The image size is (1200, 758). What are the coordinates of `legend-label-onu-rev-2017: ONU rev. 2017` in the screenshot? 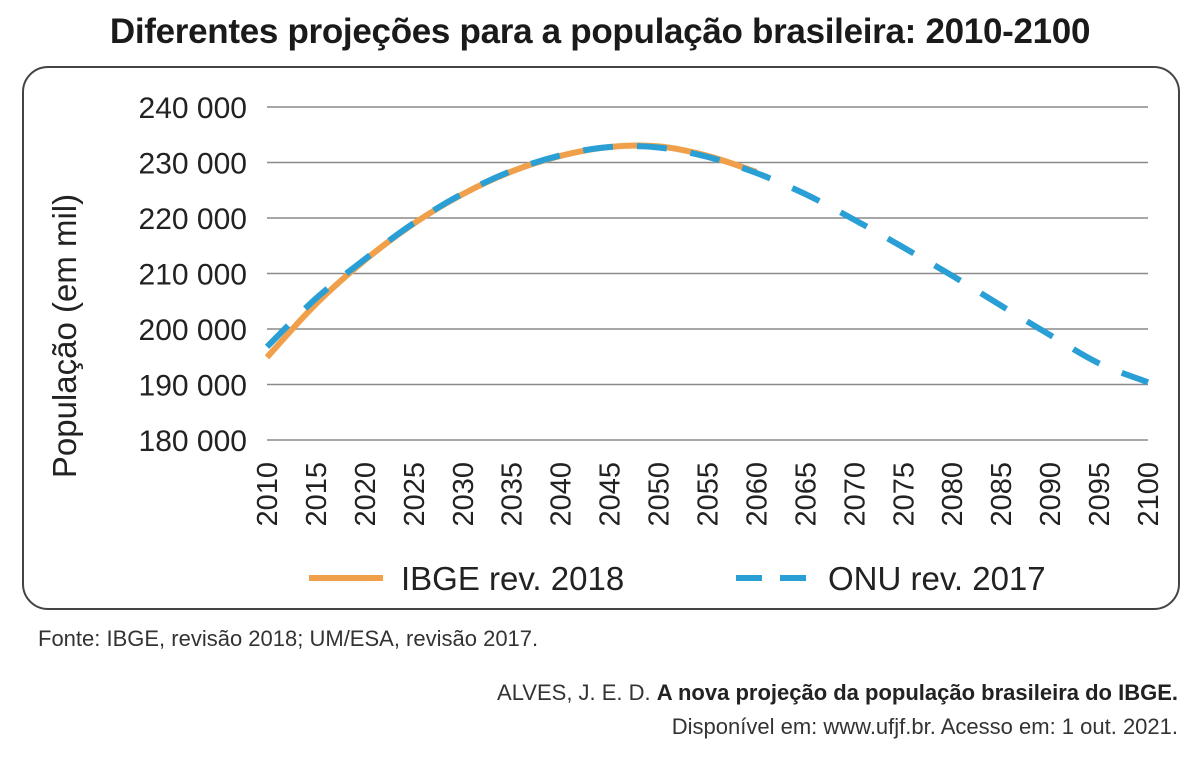 It's located at (937, 578).